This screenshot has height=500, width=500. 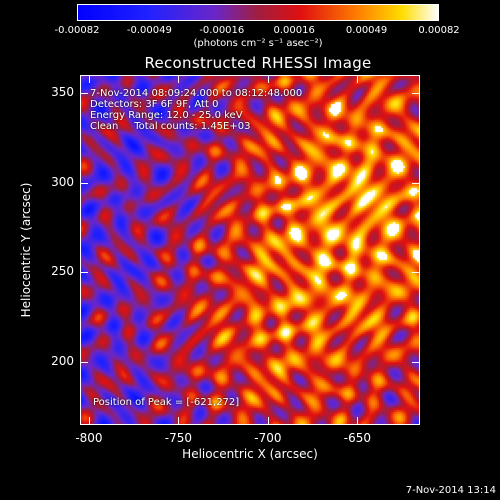 What do you see at coordinates (258, 63) in the screenshot?
I see `plot-title: Reconstructed RHESSI Image` at bounding box center [258, 63].